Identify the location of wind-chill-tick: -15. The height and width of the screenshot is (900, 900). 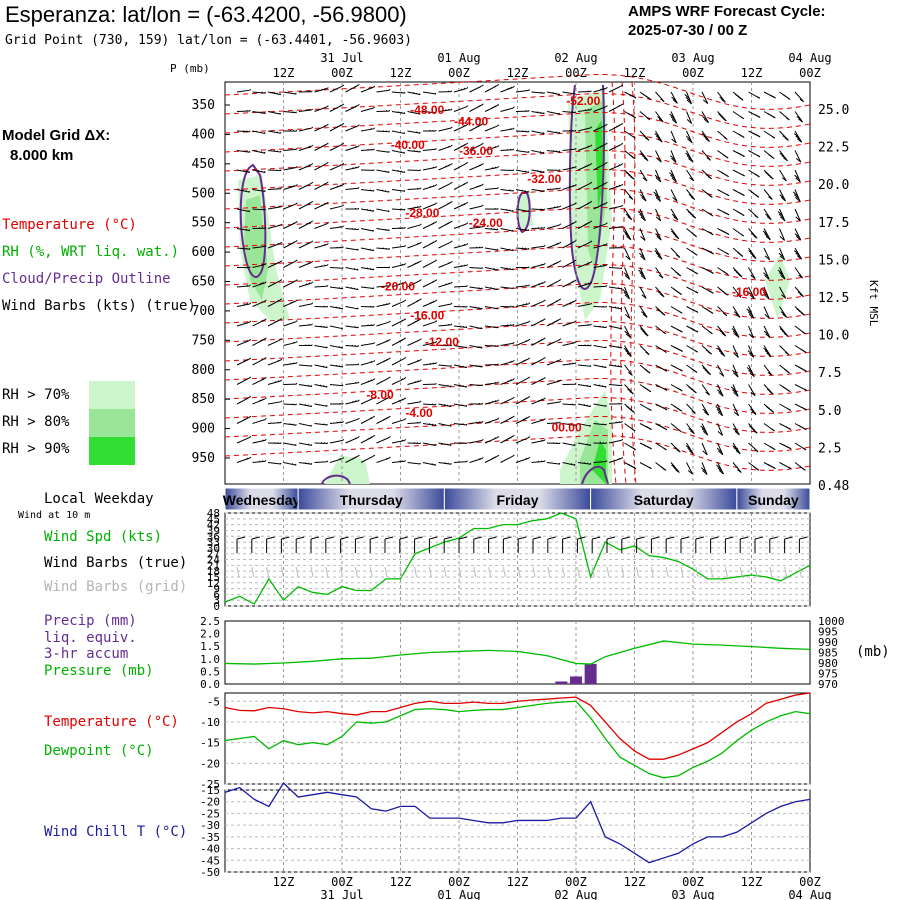
(210, 790).